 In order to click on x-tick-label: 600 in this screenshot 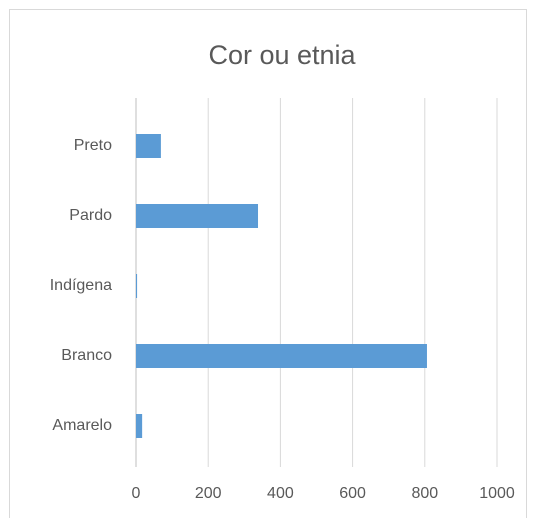, I will do `click(352, 493)`.